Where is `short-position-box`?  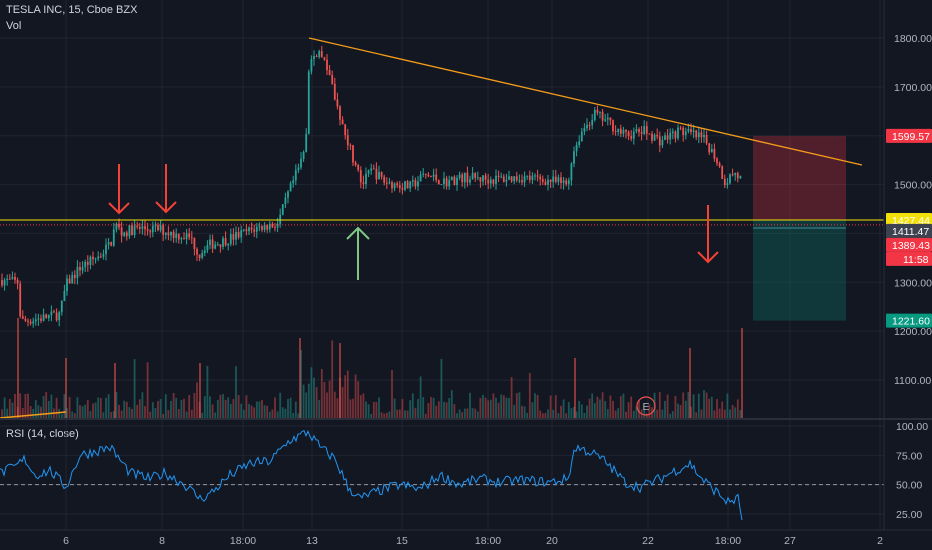 short-position-box is located at coordinates (799, 228).